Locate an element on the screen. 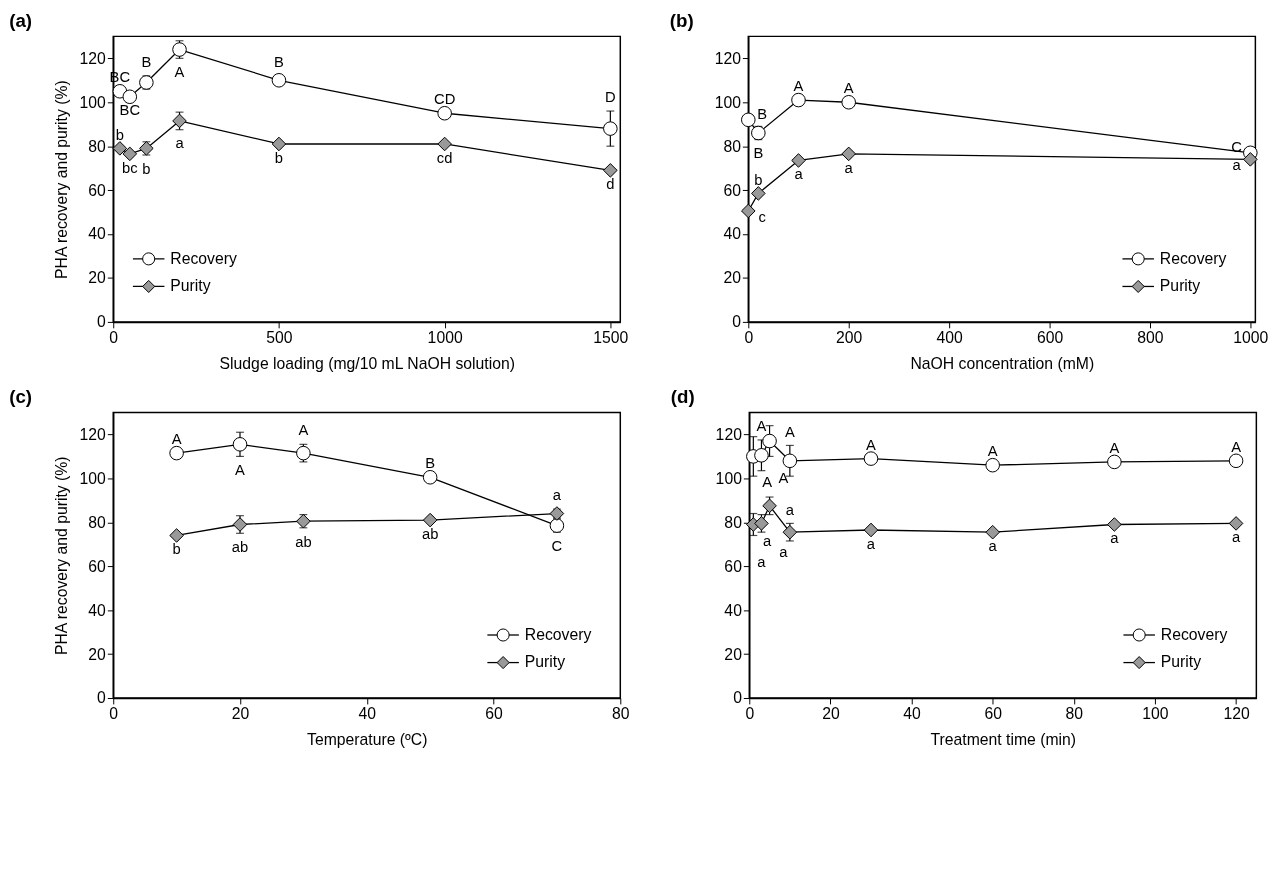 The image size is (1279, 873). annotation: bc is located at coordinates (130, 167).